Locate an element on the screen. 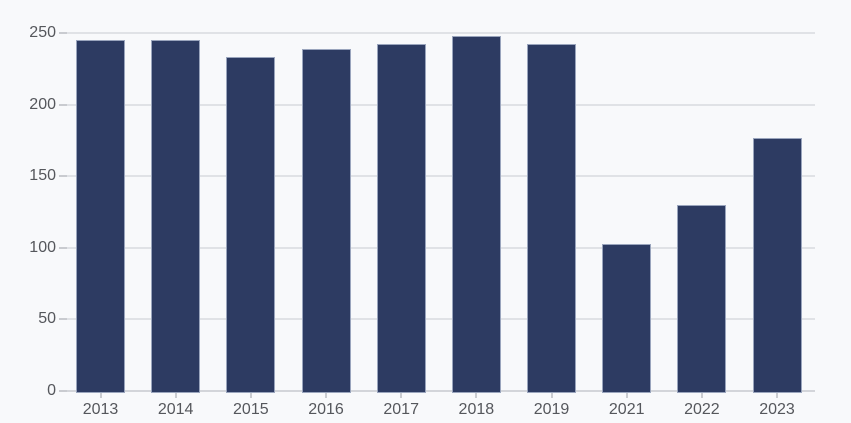  x-axis-tick-label: 2013 is located at coordinates (100, 409).